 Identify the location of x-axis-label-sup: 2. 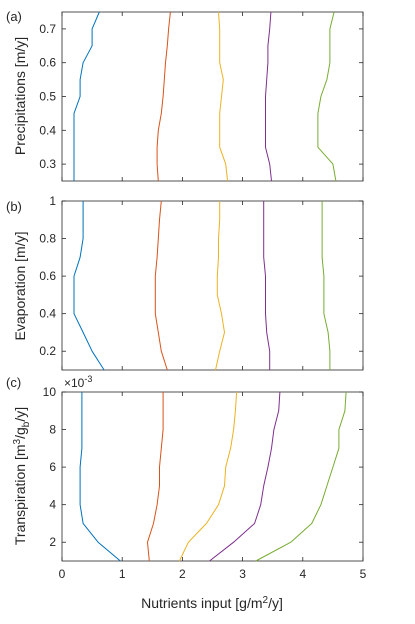
(266, 600).